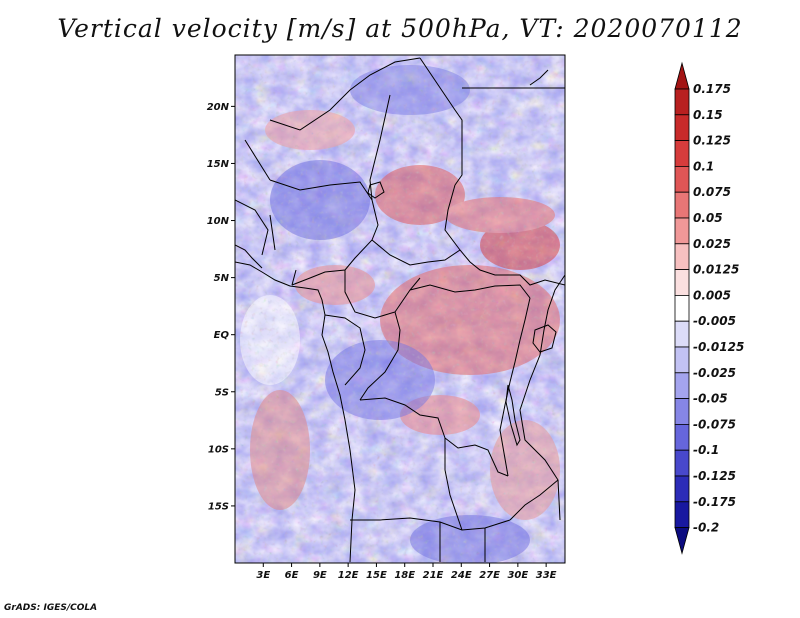 This screenshot has width=800, height=618. What do you see at coordinates (222, 335) in the screenshot?
I see `lat-tick-label: EQ` at bounding box center [222, 335].